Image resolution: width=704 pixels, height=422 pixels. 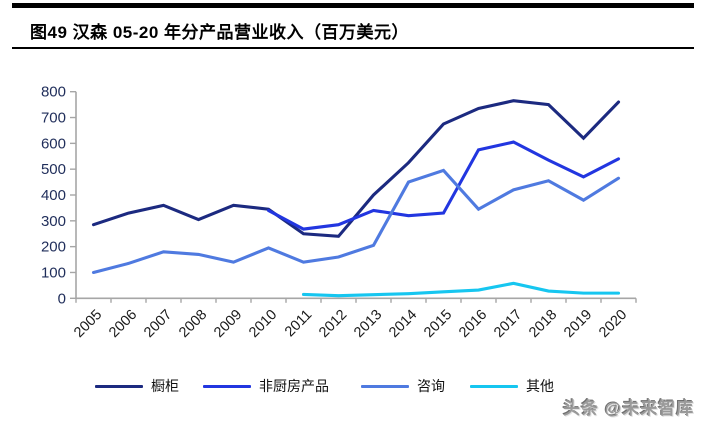 I want to click on y-axis-tick-label: 0, so click(x=62, y=298).